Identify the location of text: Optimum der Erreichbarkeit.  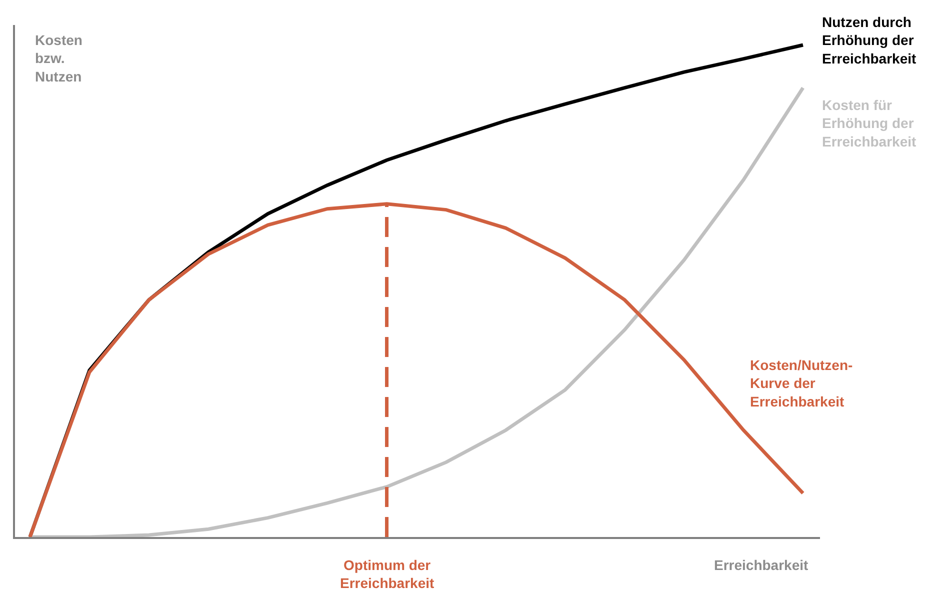
(387, 574).